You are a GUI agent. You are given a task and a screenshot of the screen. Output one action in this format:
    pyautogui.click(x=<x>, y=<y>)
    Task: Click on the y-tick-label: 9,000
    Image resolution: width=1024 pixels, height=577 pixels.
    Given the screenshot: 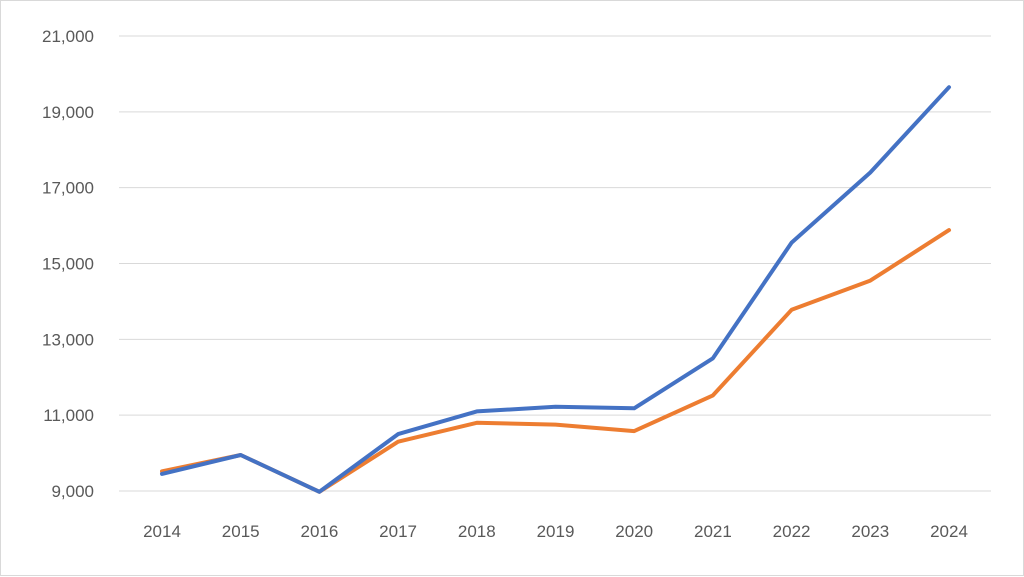 What is the action you would take?
    pyautogui.click(x=72, y=491)
    